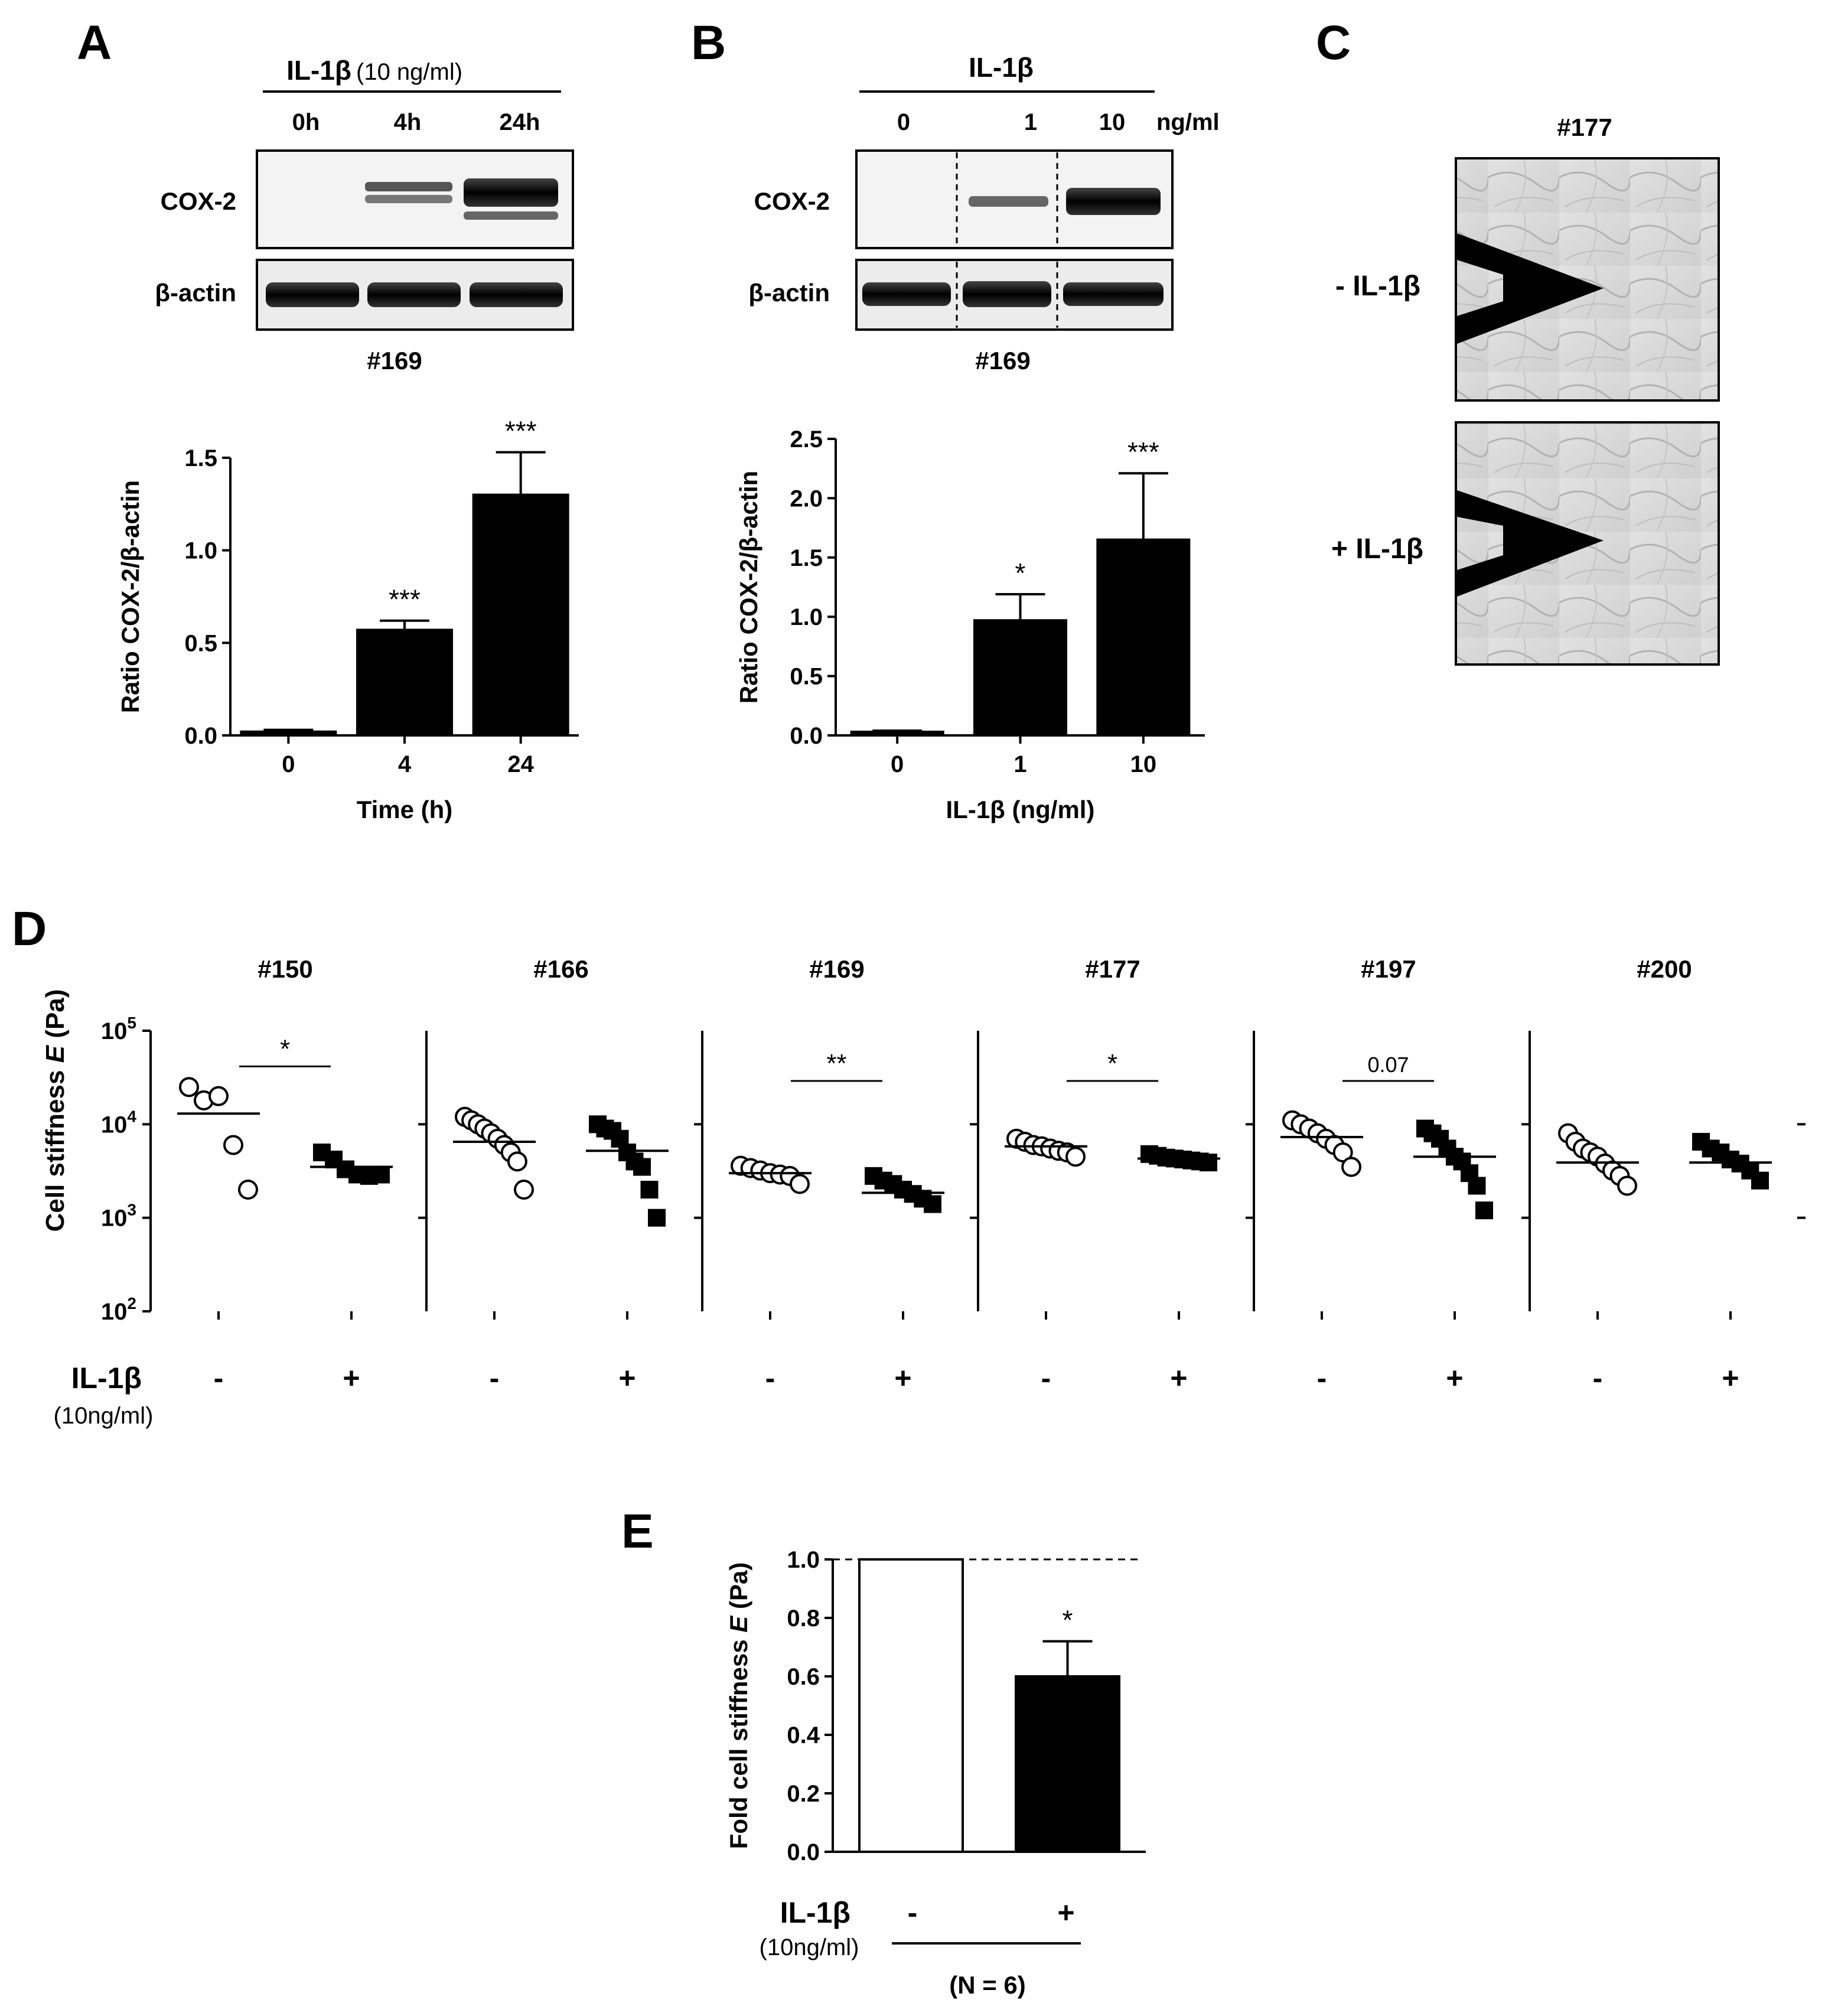  Describe the element at coordinates (1377, 287) in the screenshot. I see `panel-c-condition-minus: - IL-1β` at that location.